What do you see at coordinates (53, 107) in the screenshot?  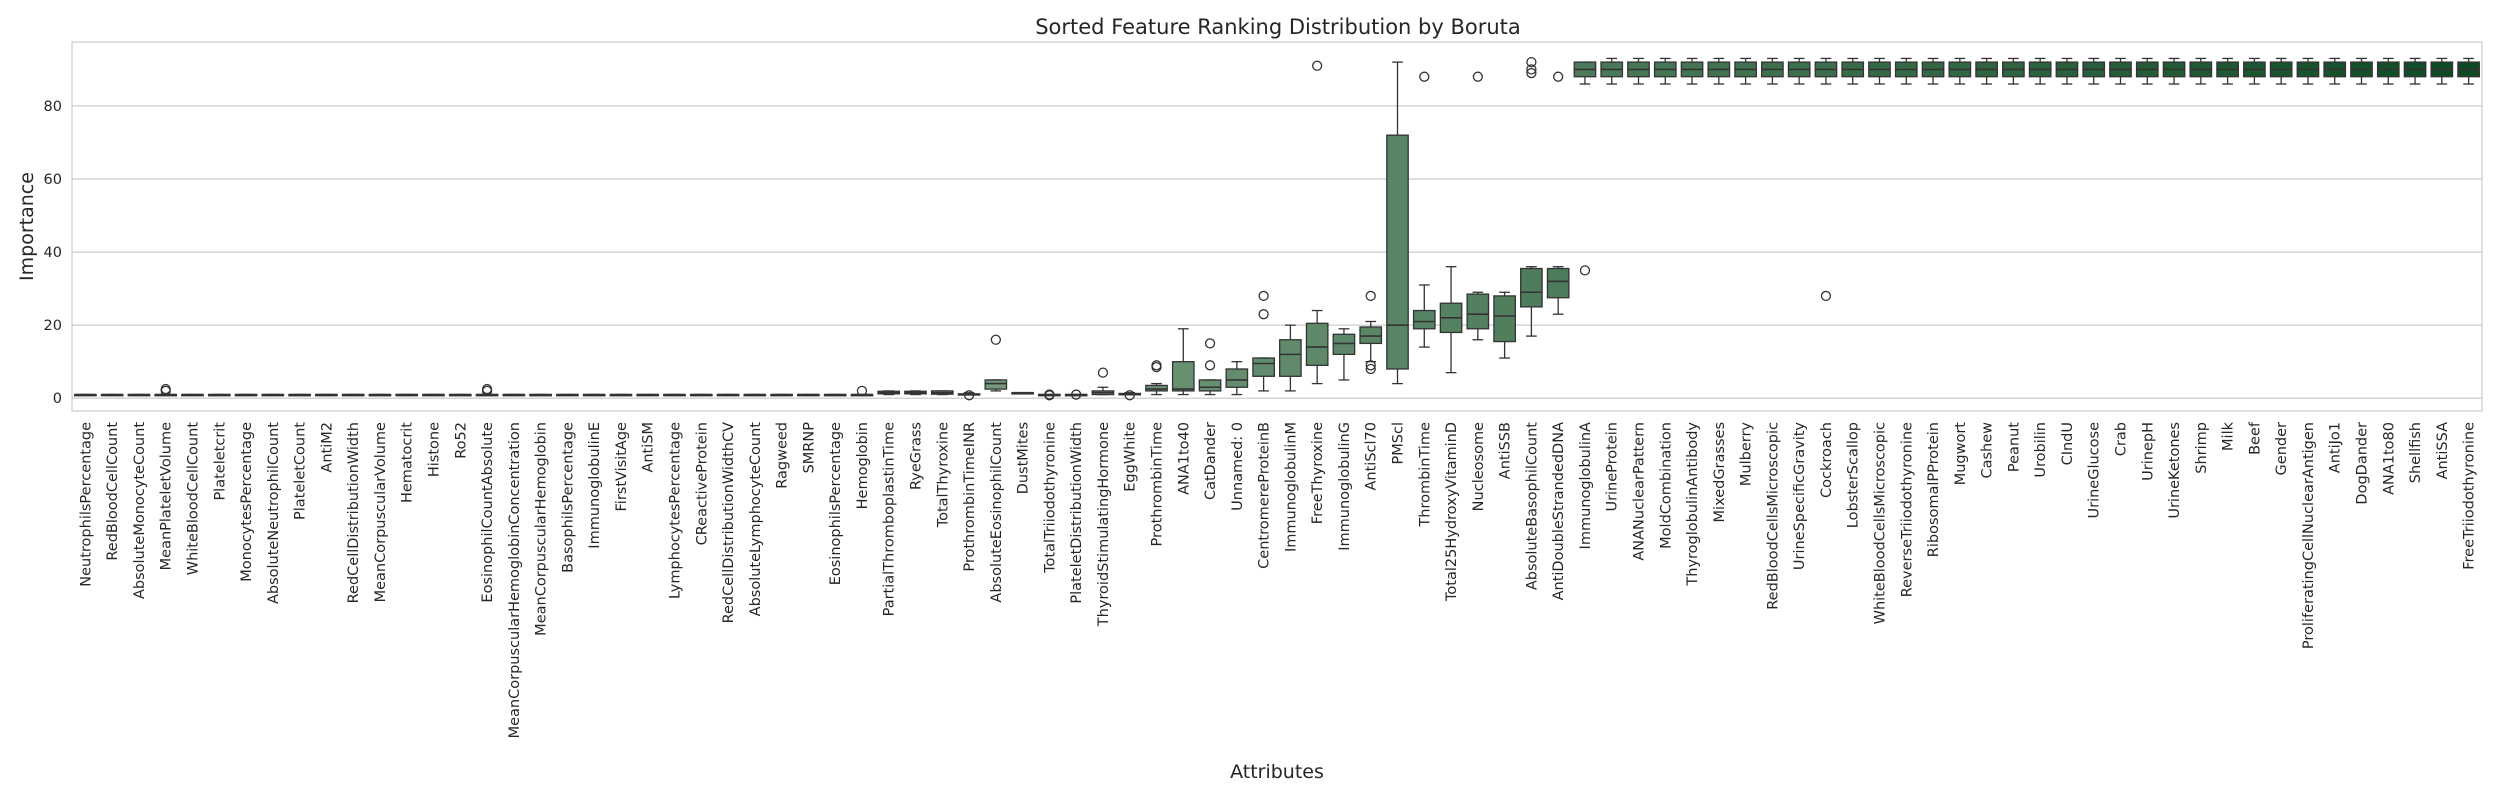 I see `y-tick-label: 80` at bounding box center [53, 107].